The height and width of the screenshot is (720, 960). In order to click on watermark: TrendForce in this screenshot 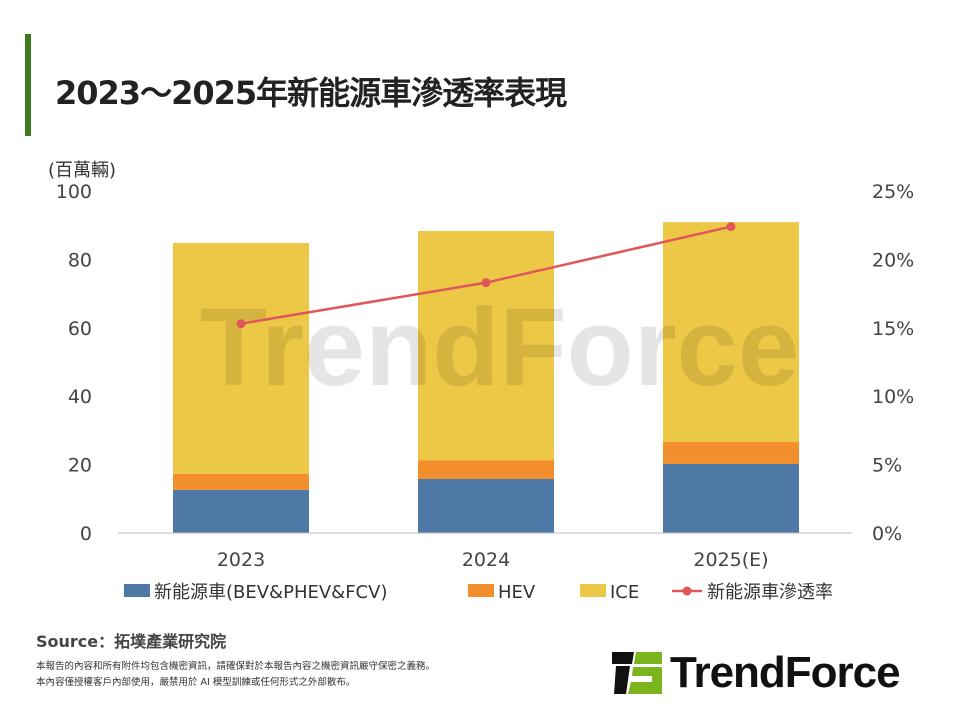, I will do `click(499, 347)`.